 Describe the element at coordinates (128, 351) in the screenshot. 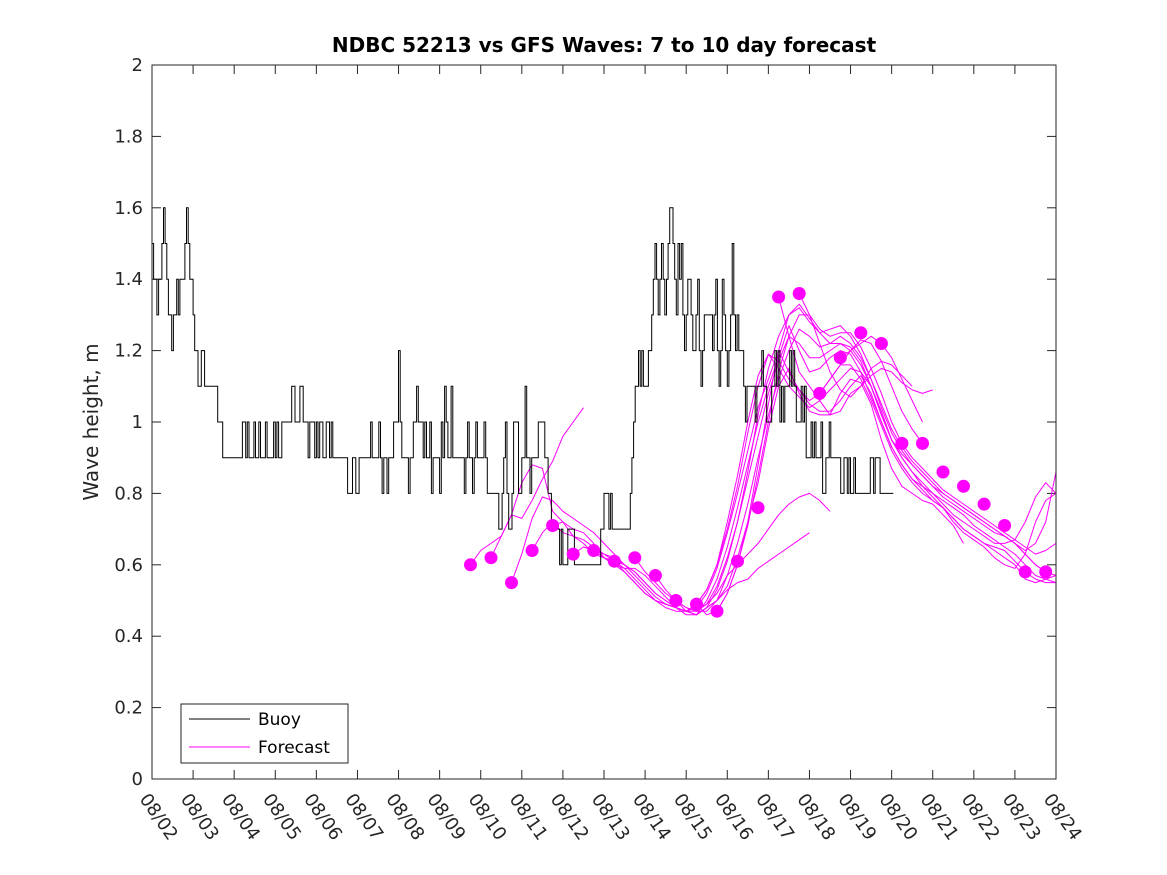

I see `y-tick-label: 1.2` at that location.